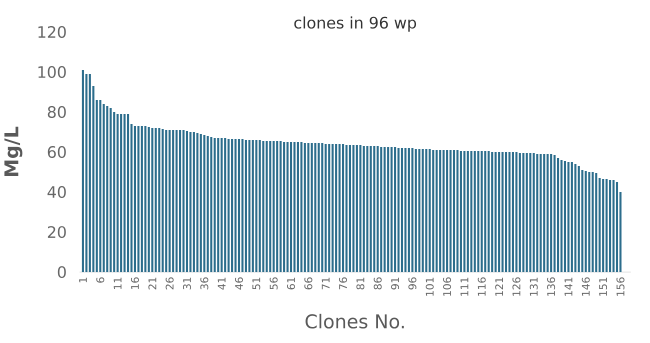  Describe the element at coordinates (222, 284) in the screenshot. I see `x-tick-label: 41` at that location.